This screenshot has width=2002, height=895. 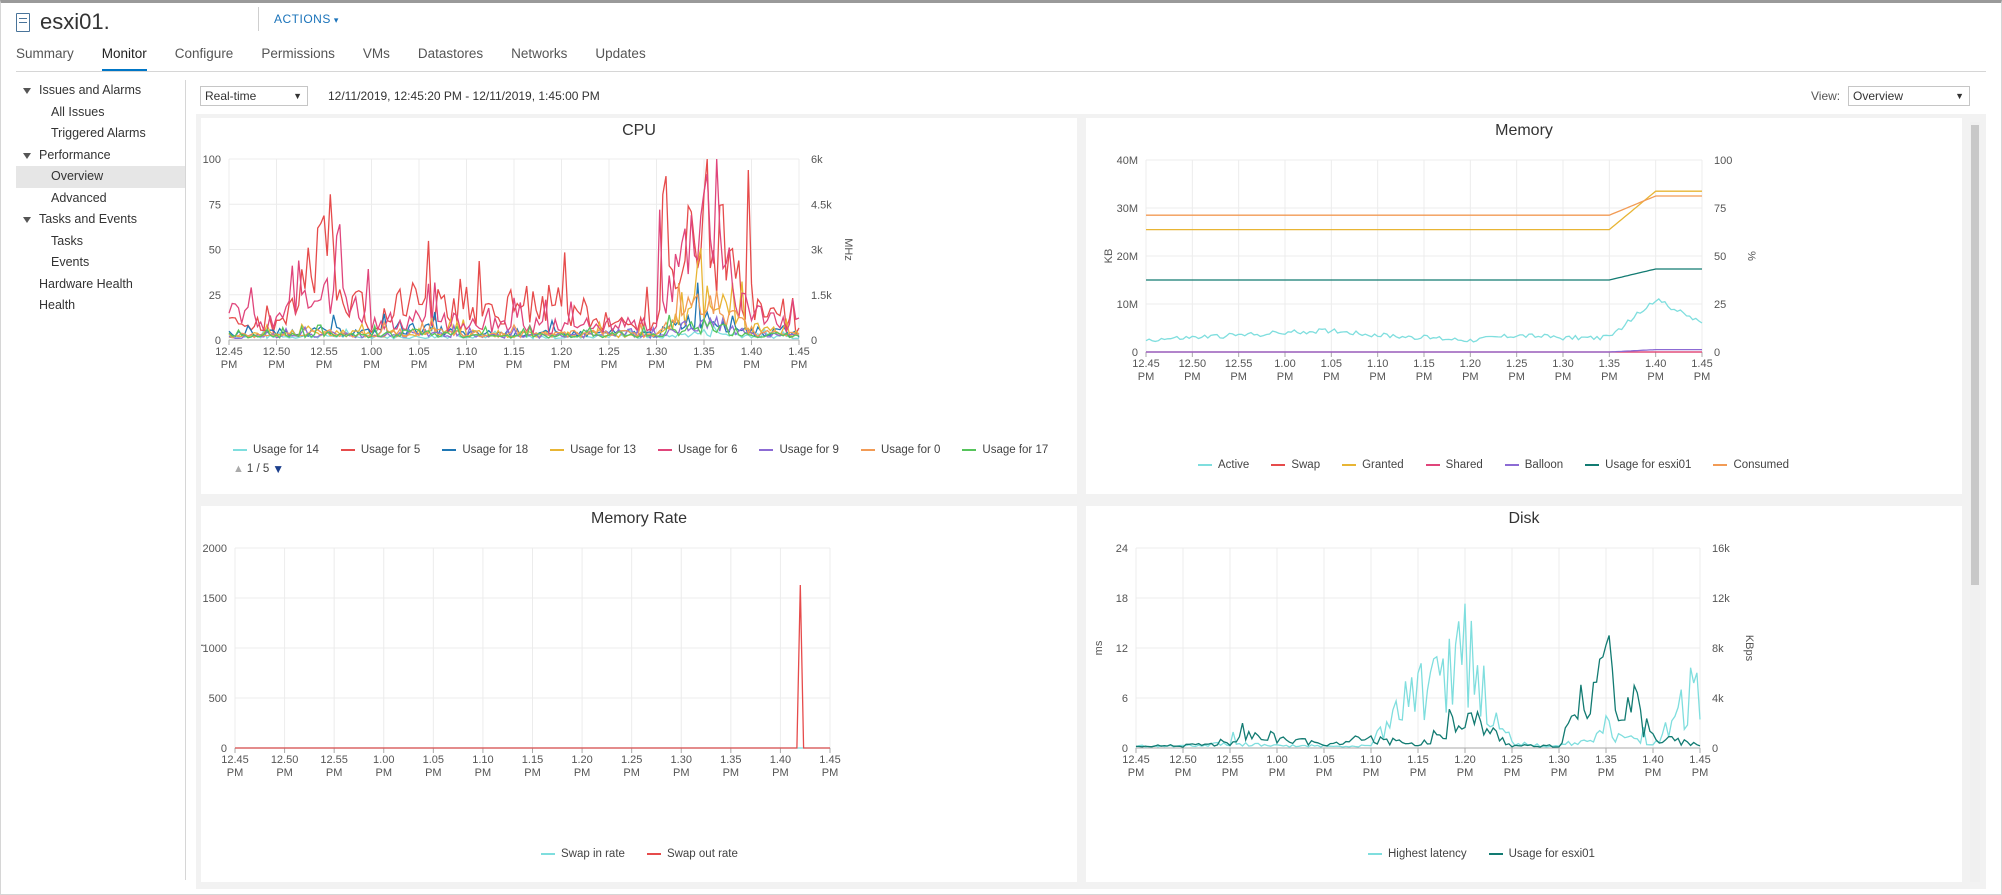 What do you see at coordinates (583, 854) in the screenshot?
I see `legend-item: Swap in rate` at bounding box center [583, 854].